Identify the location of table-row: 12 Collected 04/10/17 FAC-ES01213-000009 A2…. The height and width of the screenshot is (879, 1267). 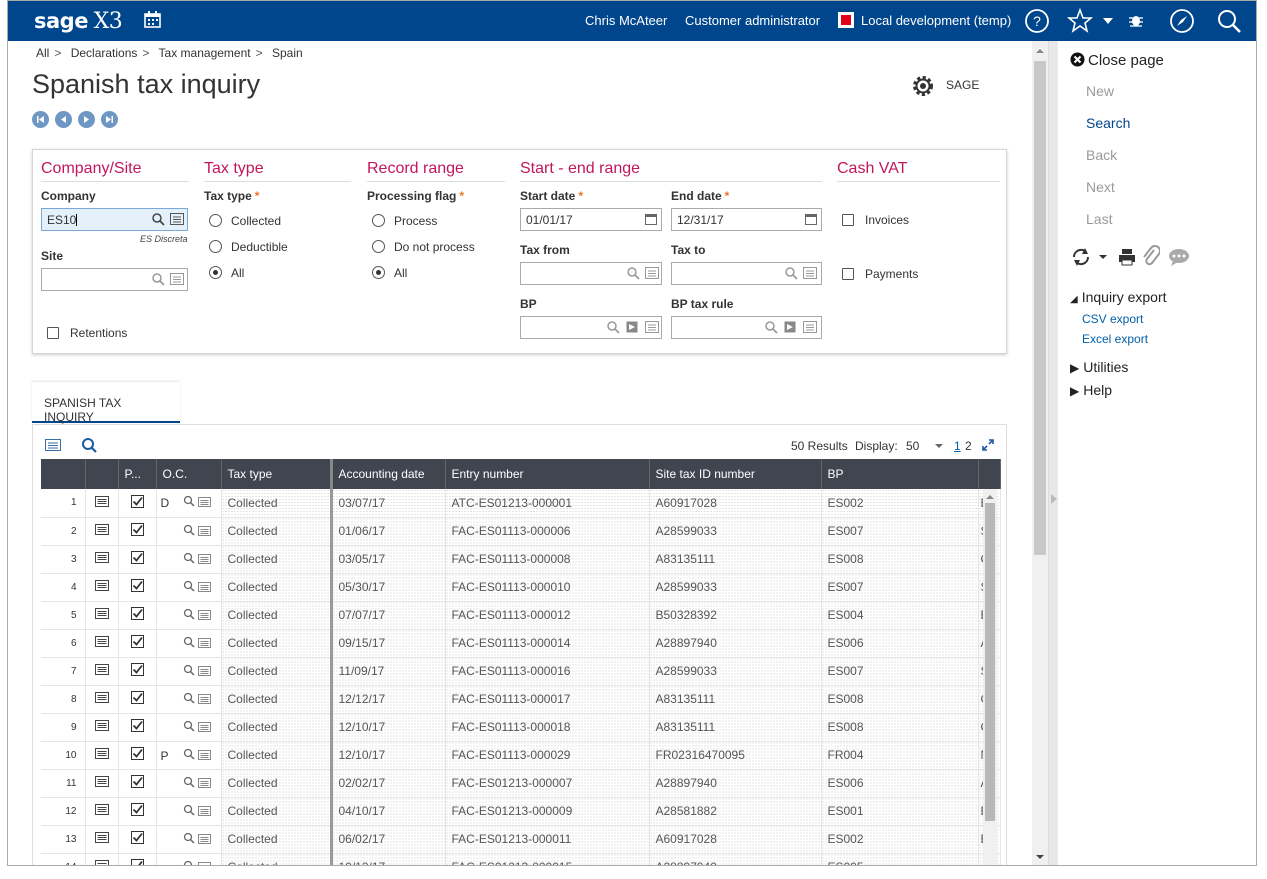
(521, 811).